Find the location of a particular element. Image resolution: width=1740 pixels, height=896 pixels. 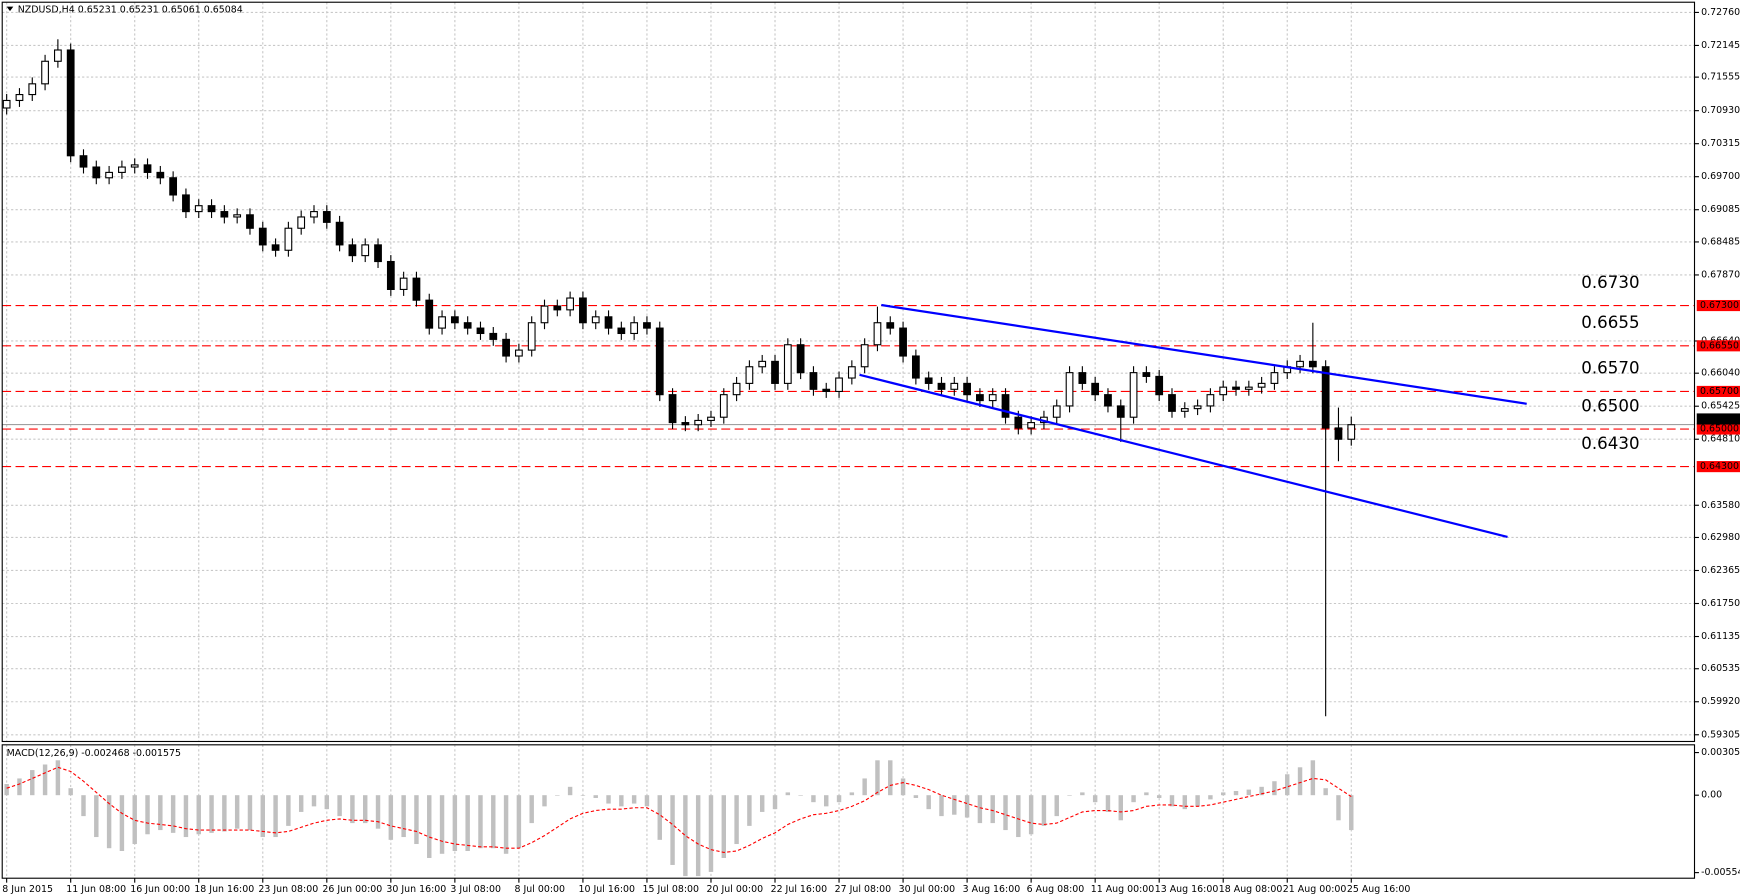

level-axis-label: 0.64300 is located at coordinates (1719, 466).